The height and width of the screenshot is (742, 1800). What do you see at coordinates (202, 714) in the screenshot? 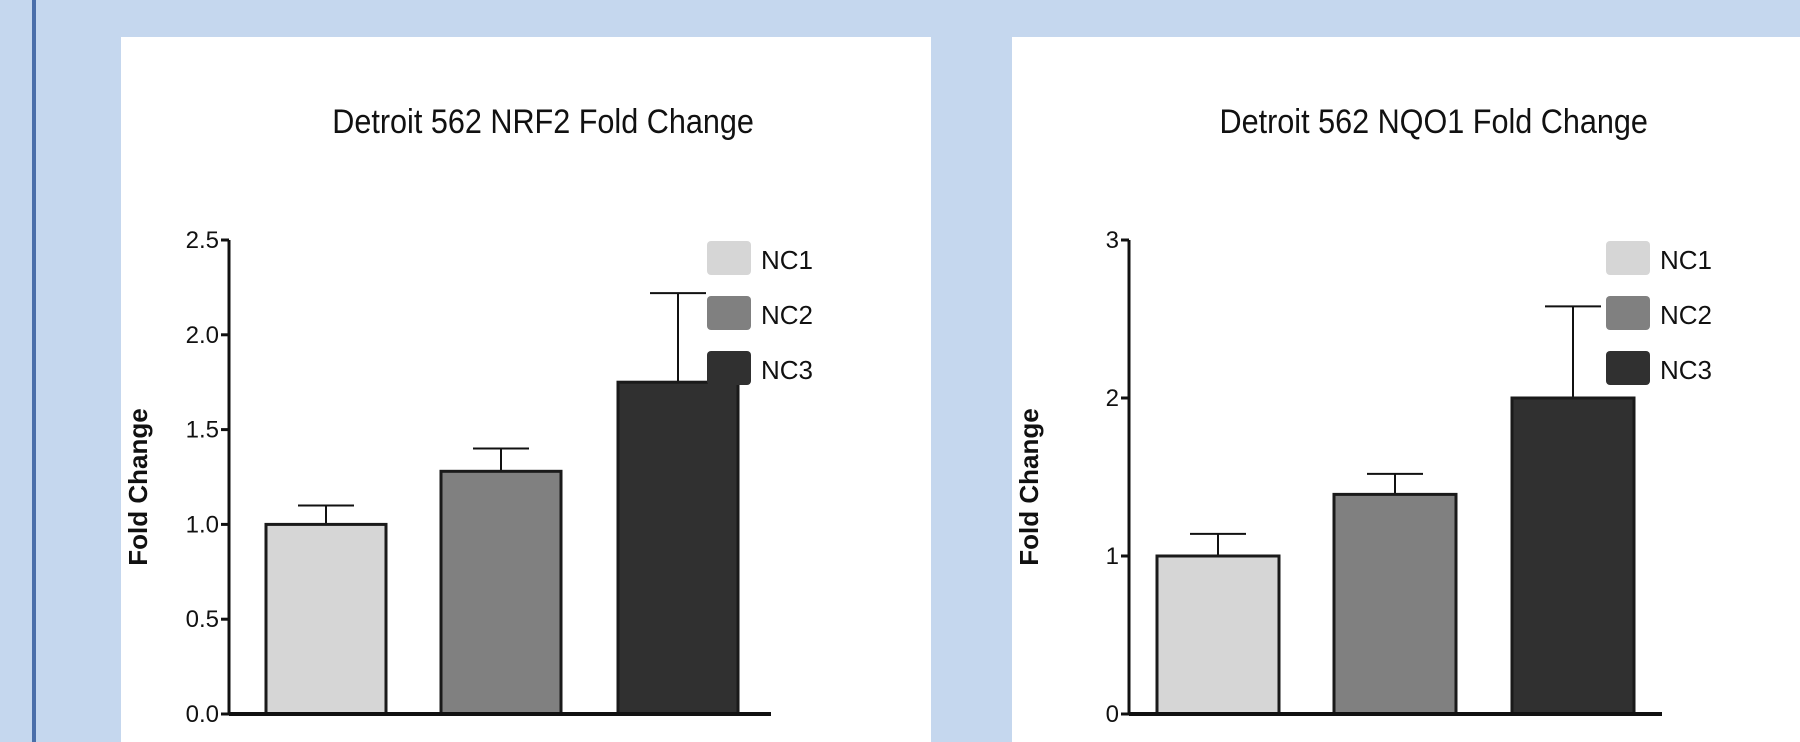
I see `nrf2-y-tick-label: 0.0` at bounding box center [202, 714].